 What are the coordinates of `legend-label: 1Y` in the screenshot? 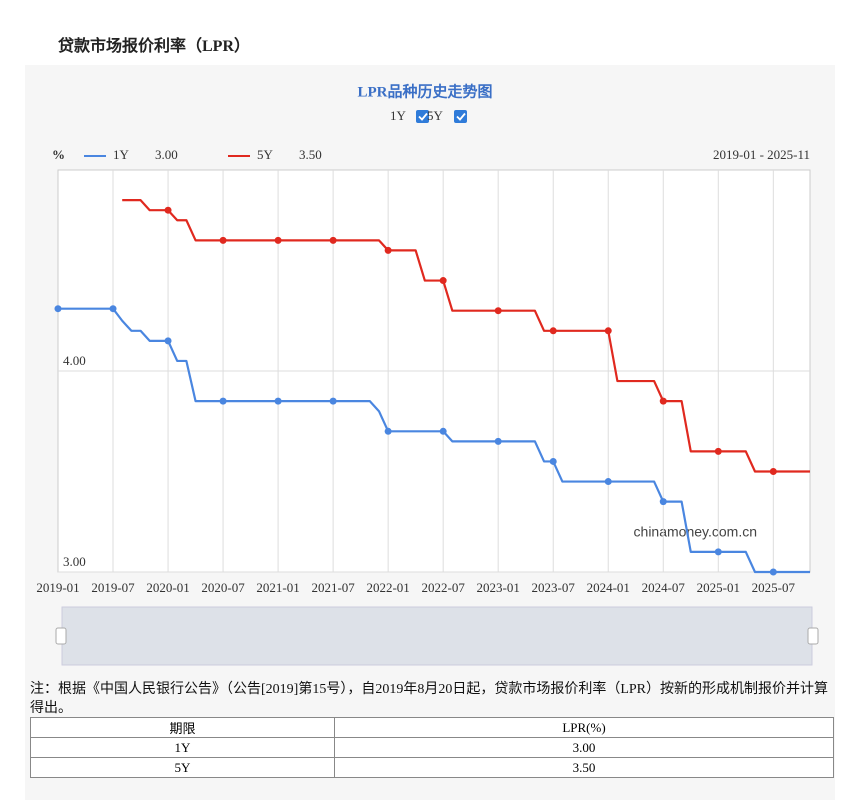 It's located at (121, 154).